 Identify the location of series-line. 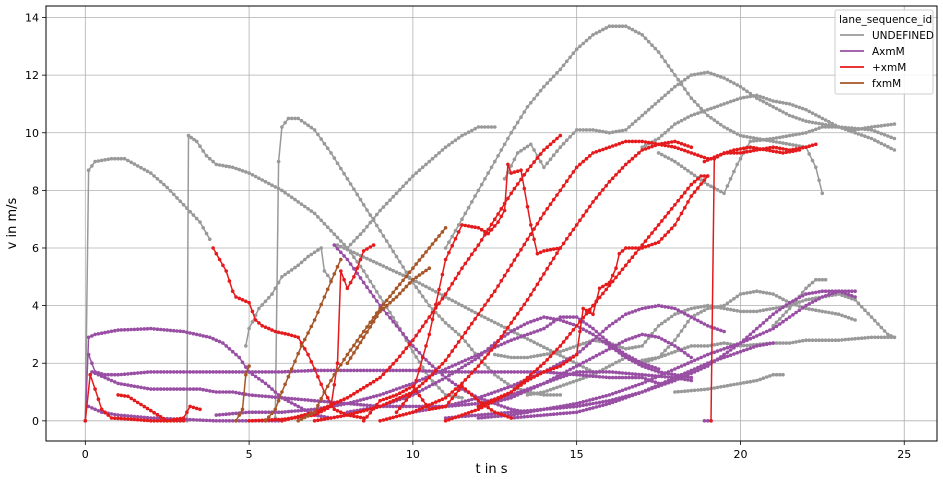
(420, 187).